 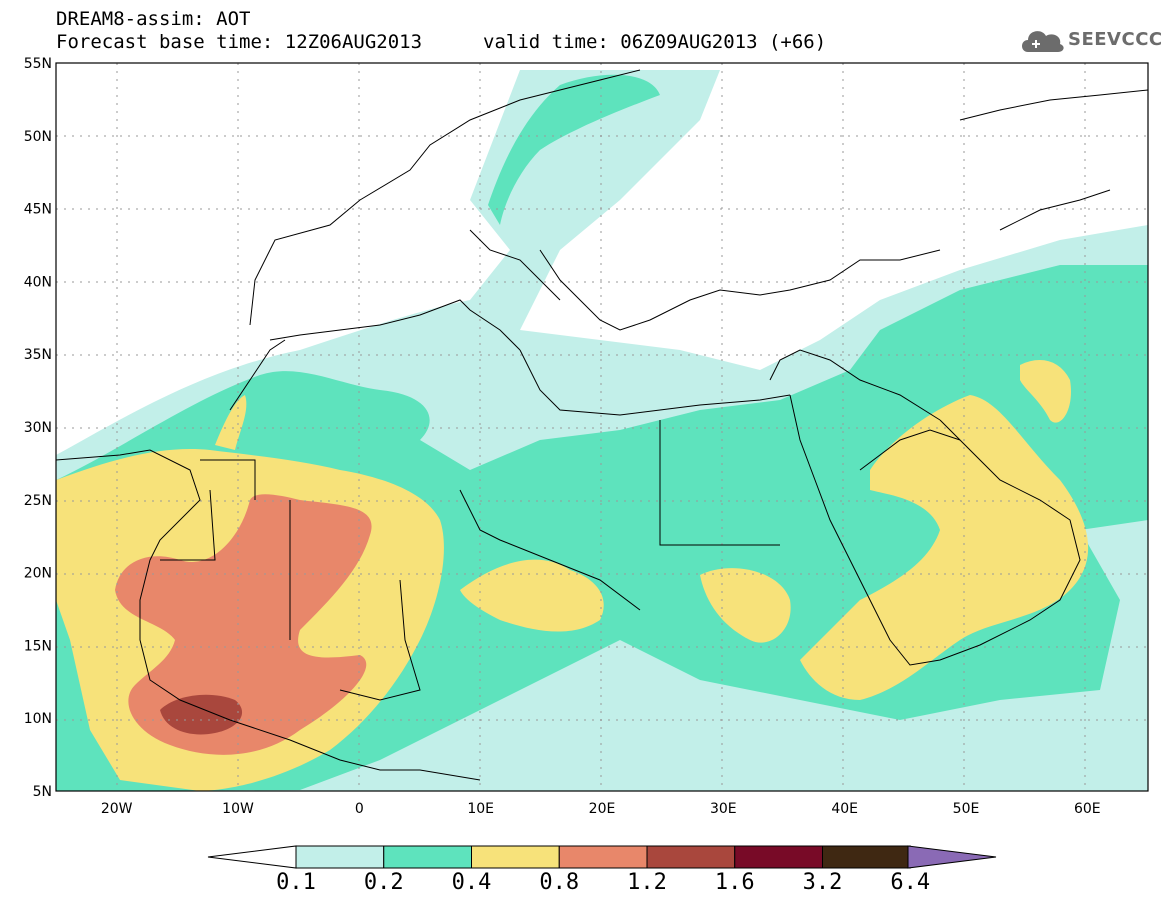 What do you see at coordinates (359, 809) in the screenshot?
I see `lon-tick-label: 0` at bounding box center [359, 809].